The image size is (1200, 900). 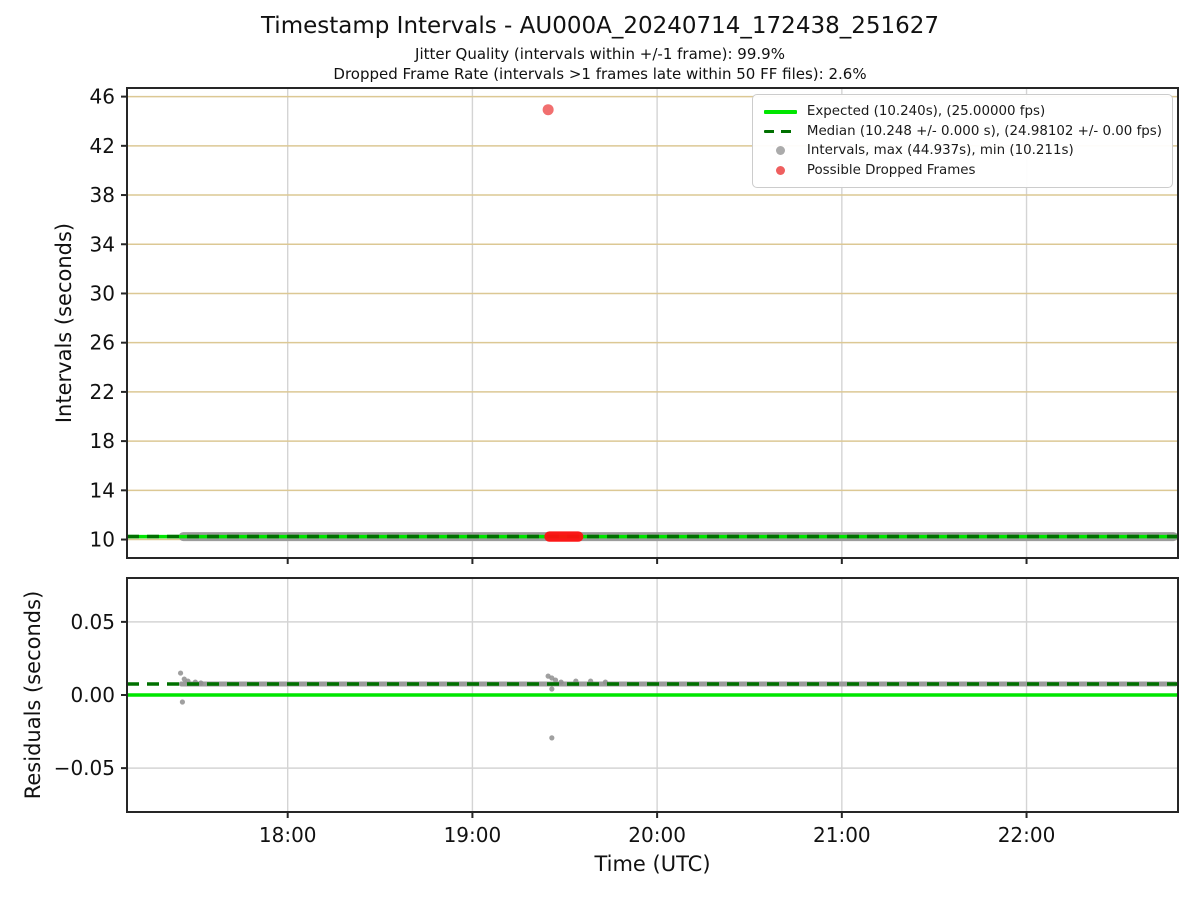 I want to click on gray-dot-icon, so click(x=780, y=151).